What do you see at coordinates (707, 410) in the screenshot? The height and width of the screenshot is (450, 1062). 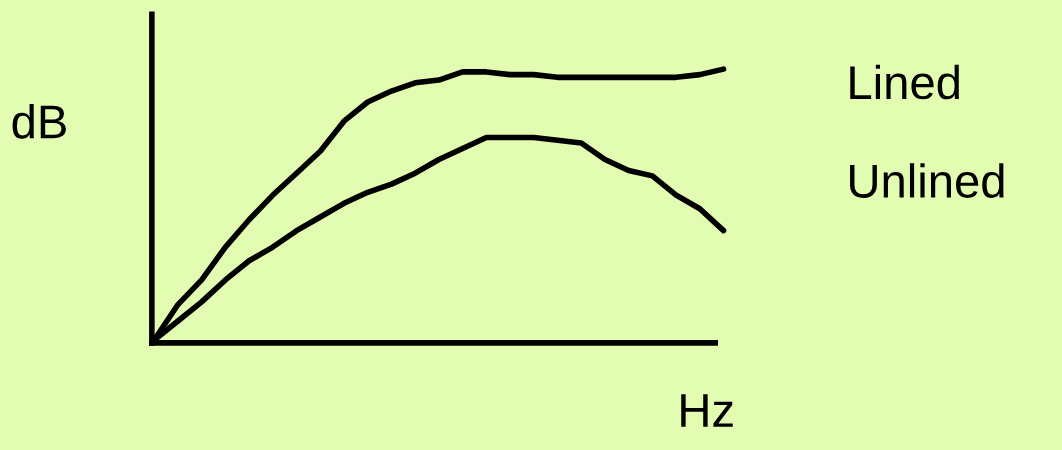 I see `x-axis-title: Hz` at bounding box center [707, 410].